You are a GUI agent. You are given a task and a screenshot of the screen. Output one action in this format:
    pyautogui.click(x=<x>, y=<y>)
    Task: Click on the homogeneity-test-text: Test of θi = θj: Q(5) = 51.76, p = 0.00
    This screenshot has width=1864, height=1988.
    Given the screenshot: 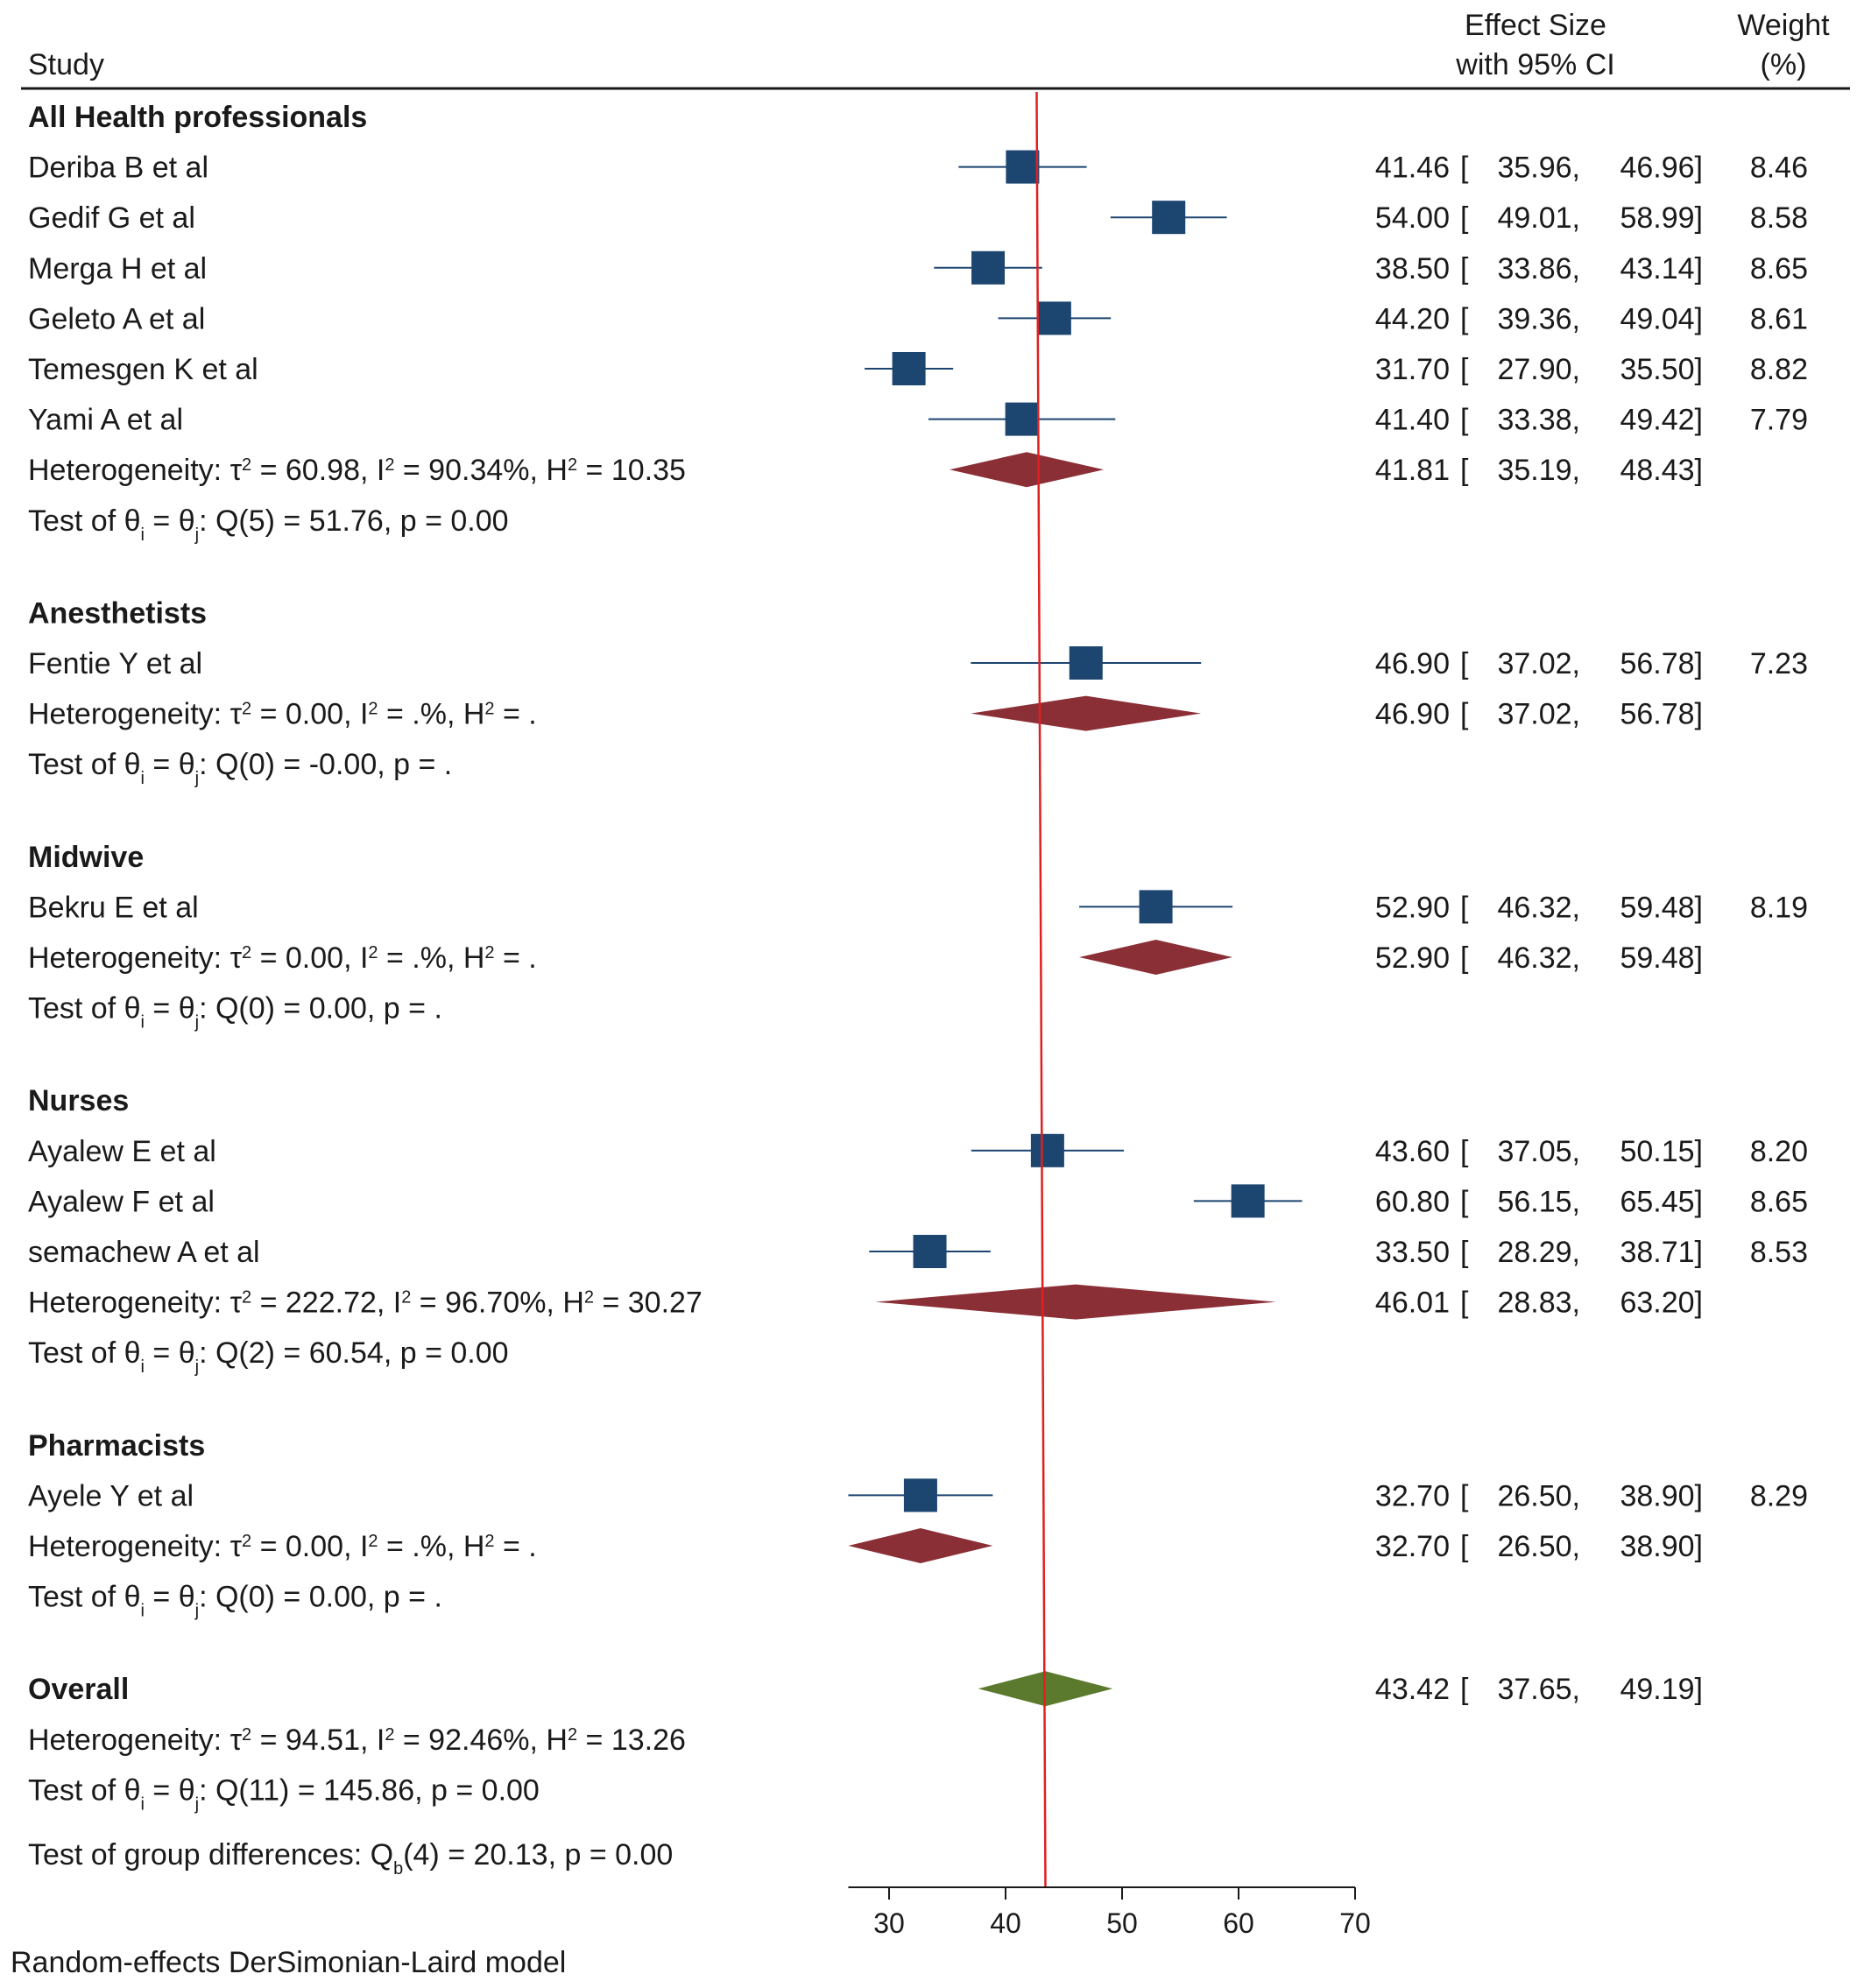 What is the action you would take?
    pyautogui.click(x=268, y=524)
    